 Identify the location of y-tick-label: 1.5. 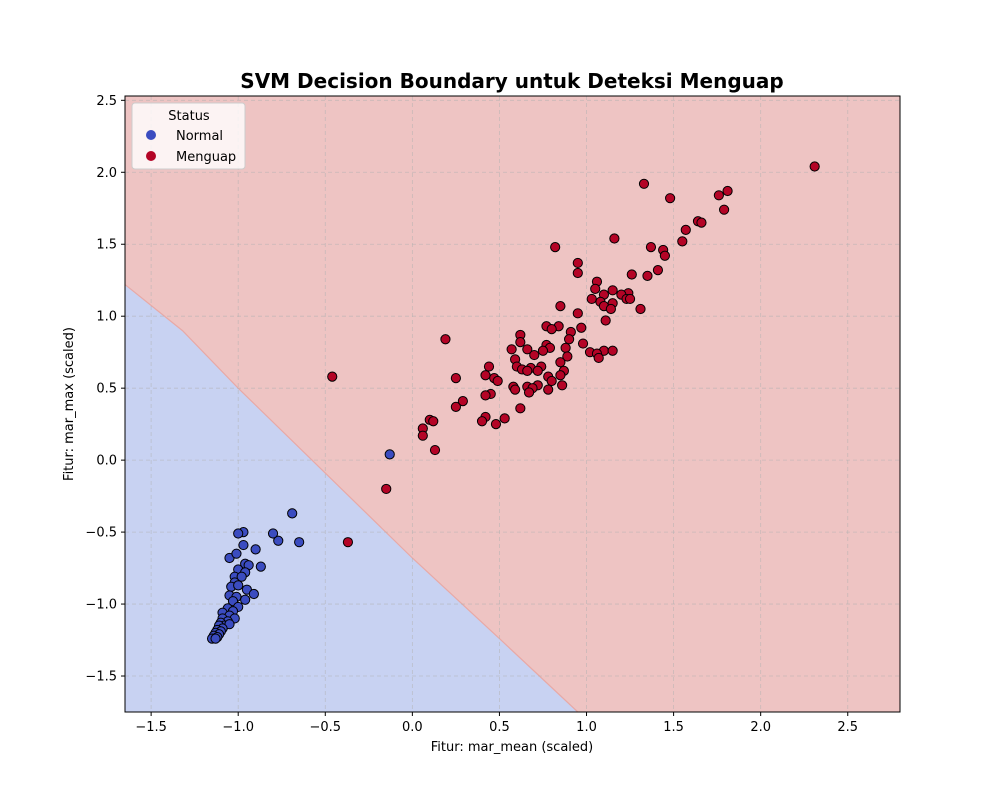
(106, 245).